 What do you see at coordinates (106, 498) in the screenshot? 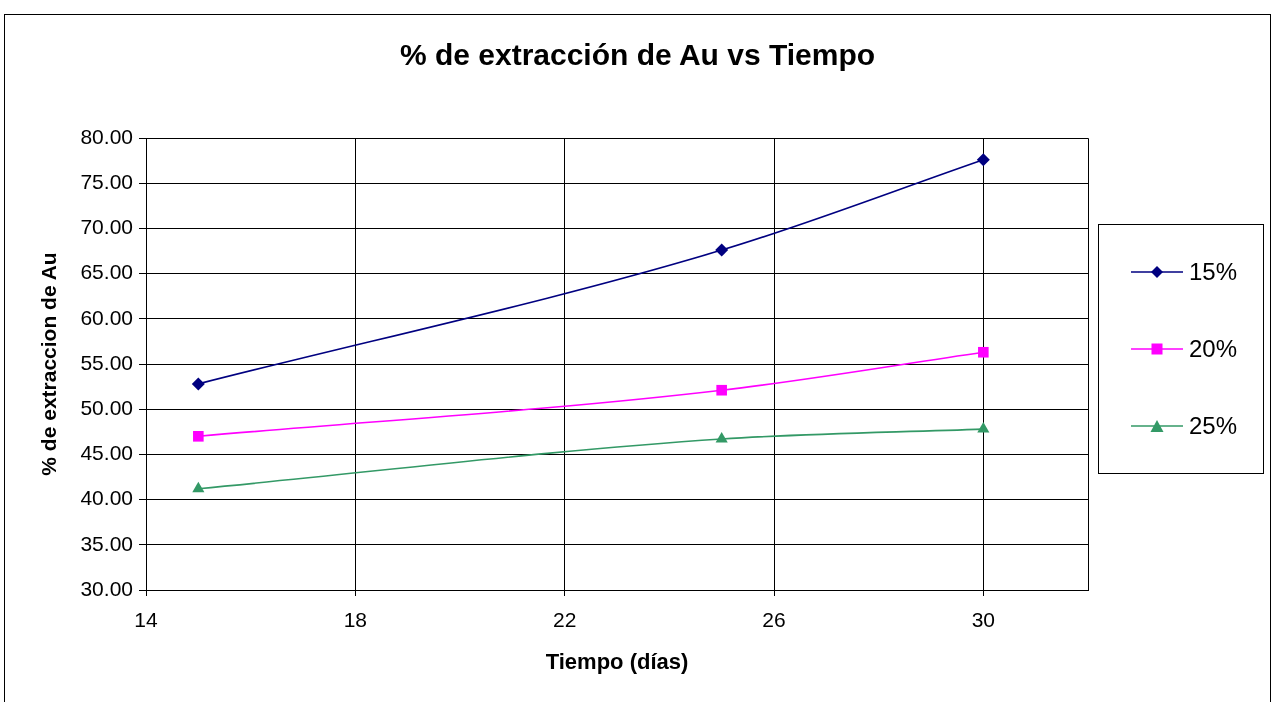
I see `y-tick-label: 40.00` at bounding box center [106, 498].